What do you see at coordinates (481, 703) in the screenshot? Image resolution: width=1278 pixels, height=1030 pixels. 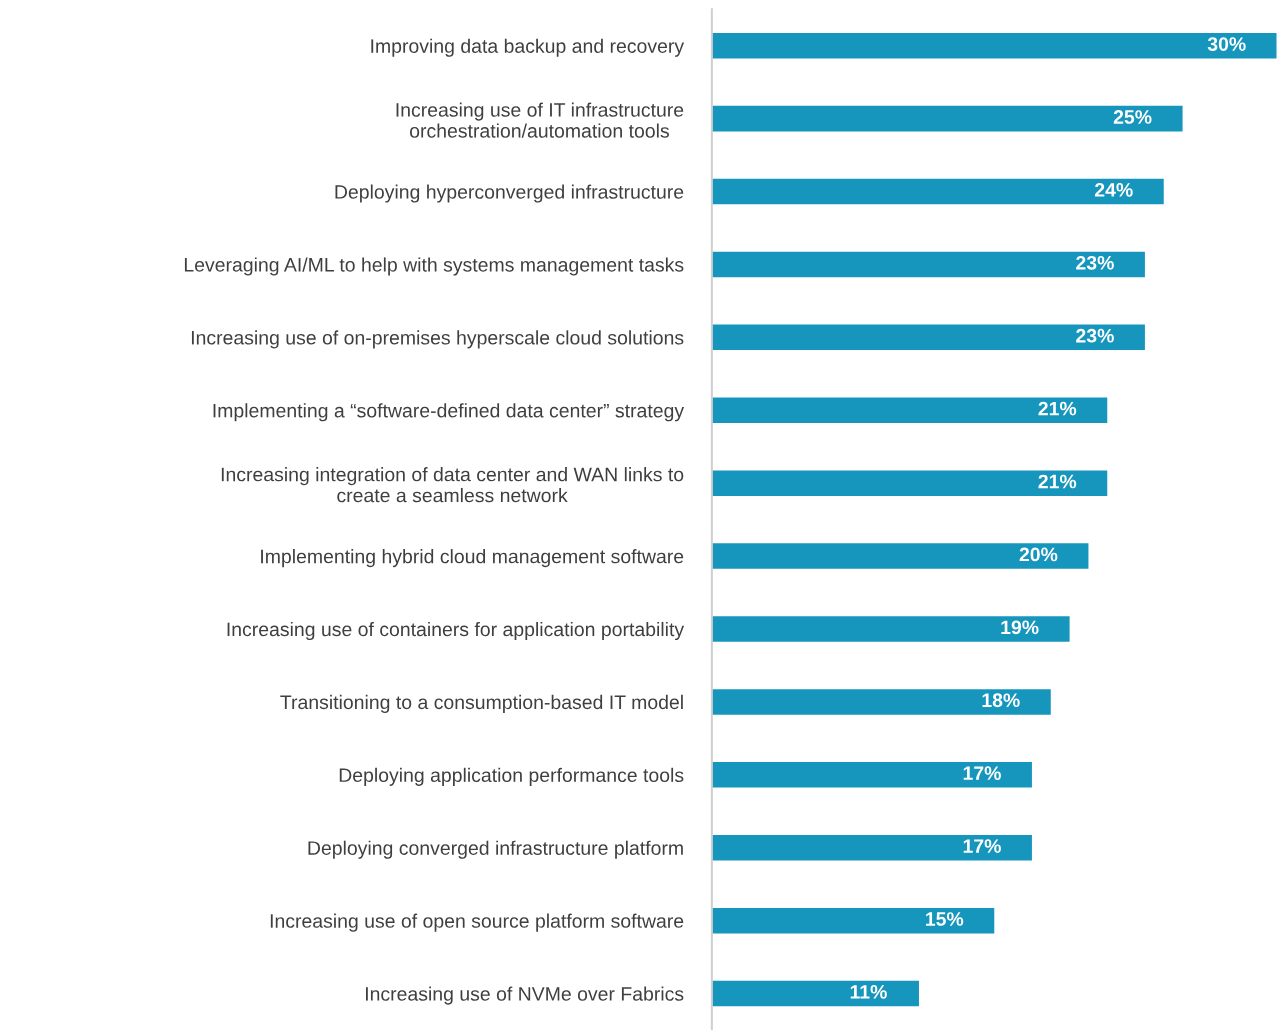 I see `y-tick-label: Transitioning to a consumption-based IT model` at bounding box center [481, 703].